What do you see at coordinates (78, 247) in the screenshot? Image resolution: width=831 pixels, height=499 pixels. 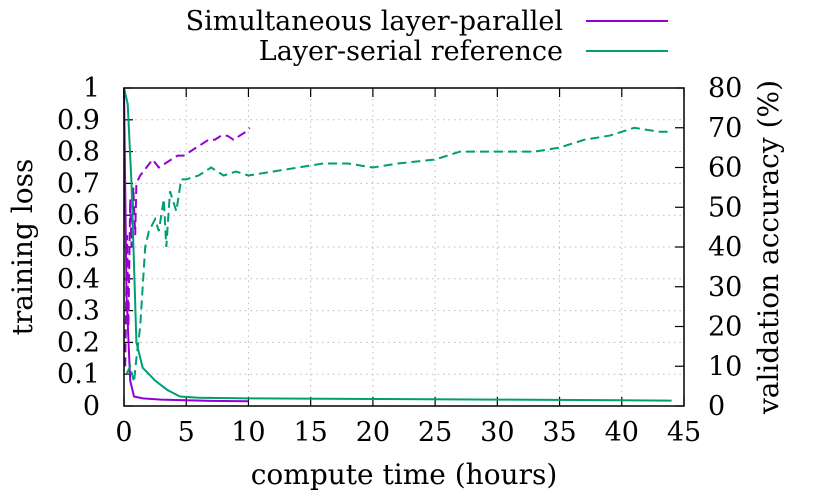 I see `y-tick-label: 0.5` at bounding box center [78, 247].